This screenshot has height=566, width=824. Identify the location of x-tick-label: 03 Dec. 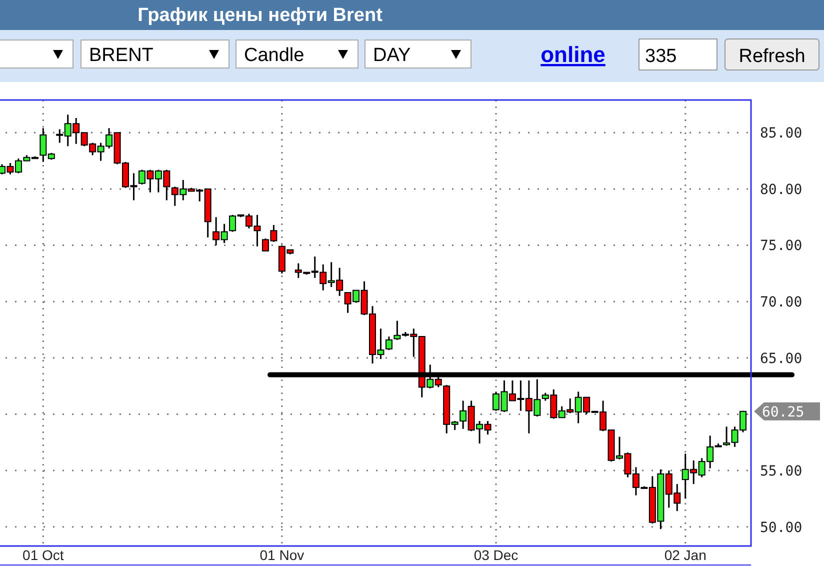
(496, 555).